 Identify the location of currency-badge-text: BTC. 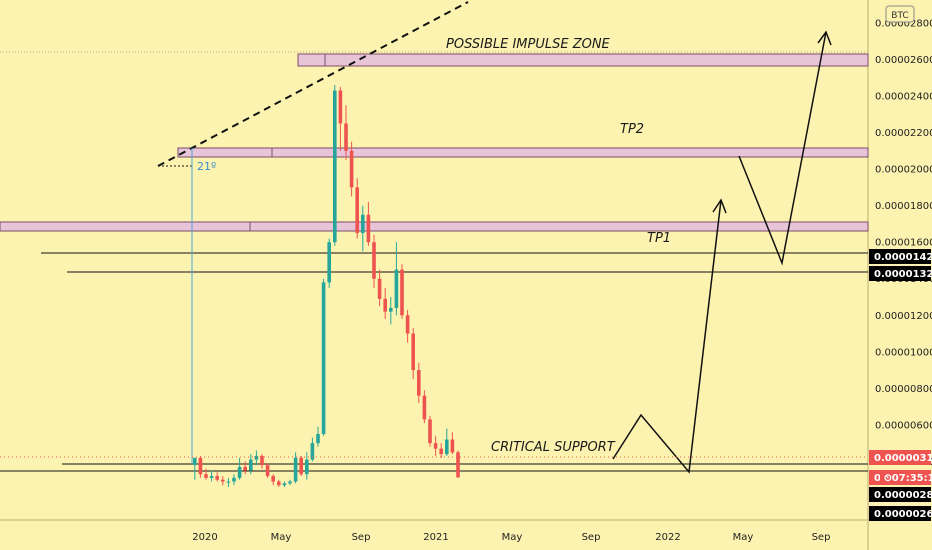
(899, 16).